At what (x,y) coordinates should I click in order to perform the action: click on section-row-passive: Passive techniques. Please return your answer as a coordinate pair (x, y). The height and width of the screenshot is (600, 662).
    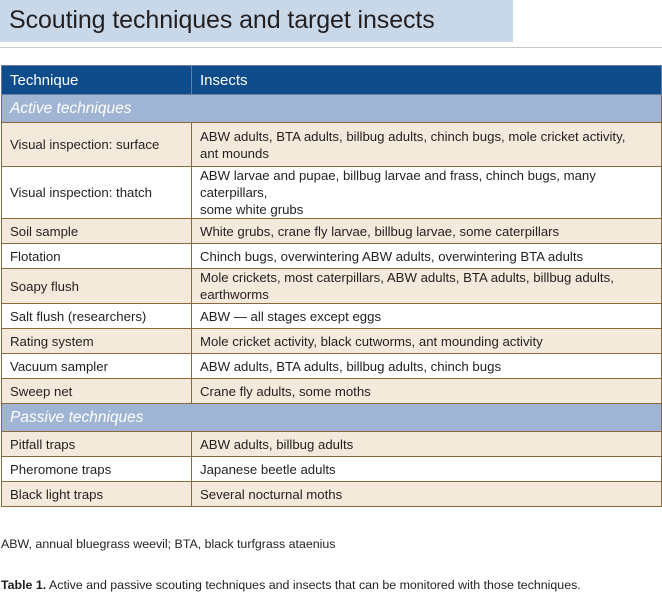
    Looking at the image, I should click on (331, 417).